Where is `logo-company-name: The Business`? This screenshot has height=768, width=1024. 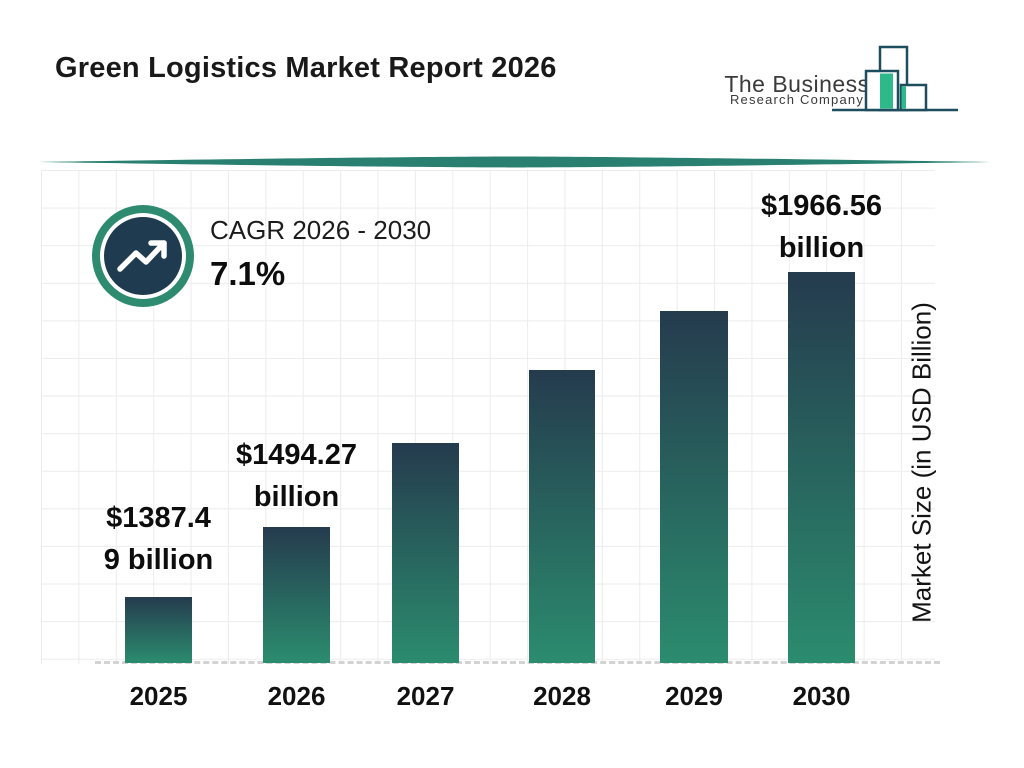
logo-company-name: The Business is located at coordinates (797, 84).